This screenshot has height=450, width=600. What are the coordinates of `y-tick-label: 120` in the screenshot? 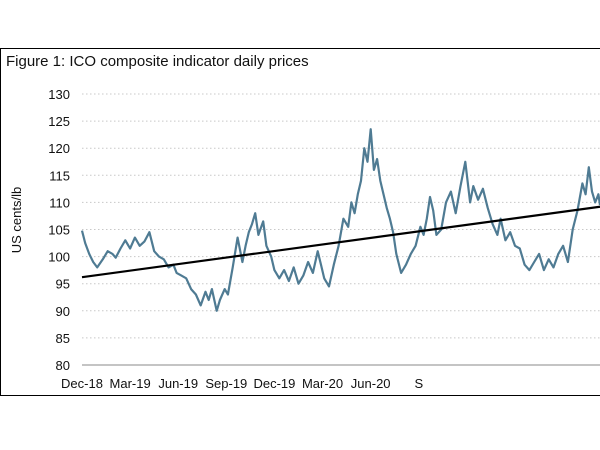 It's located at (59, 148).